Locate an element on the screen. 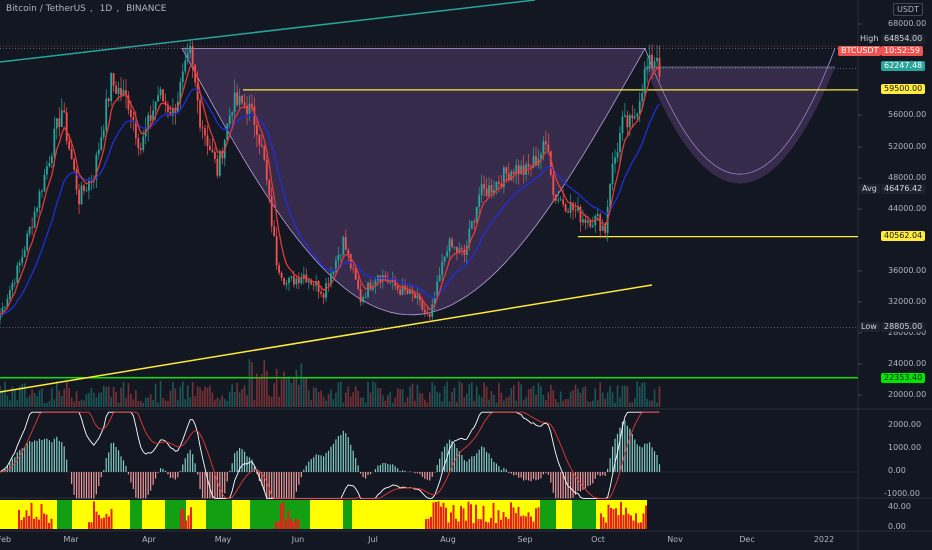 The height and width of the screenshot is (550, 932). currency-badge: USDT is located at coordinates (908, 9).